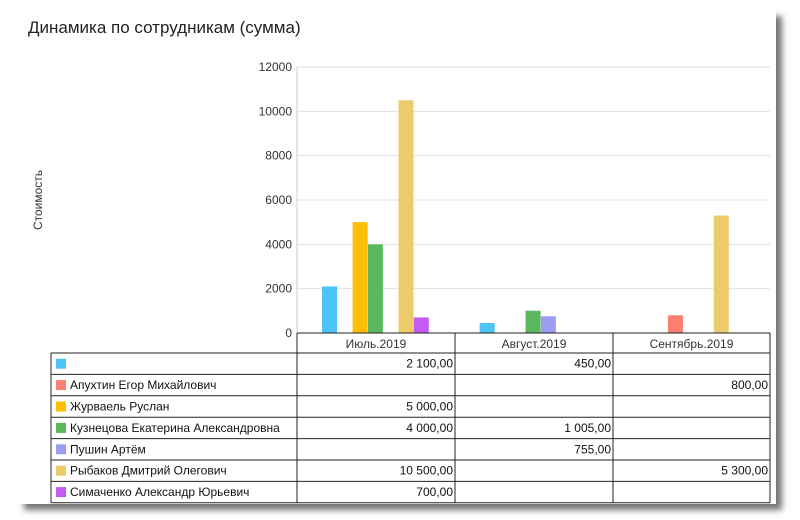  What do you see at coordinates (692, 344) in the screenshot?
I see `x-category-label: Сентябрь.2019` at bounding box center [692, 344].